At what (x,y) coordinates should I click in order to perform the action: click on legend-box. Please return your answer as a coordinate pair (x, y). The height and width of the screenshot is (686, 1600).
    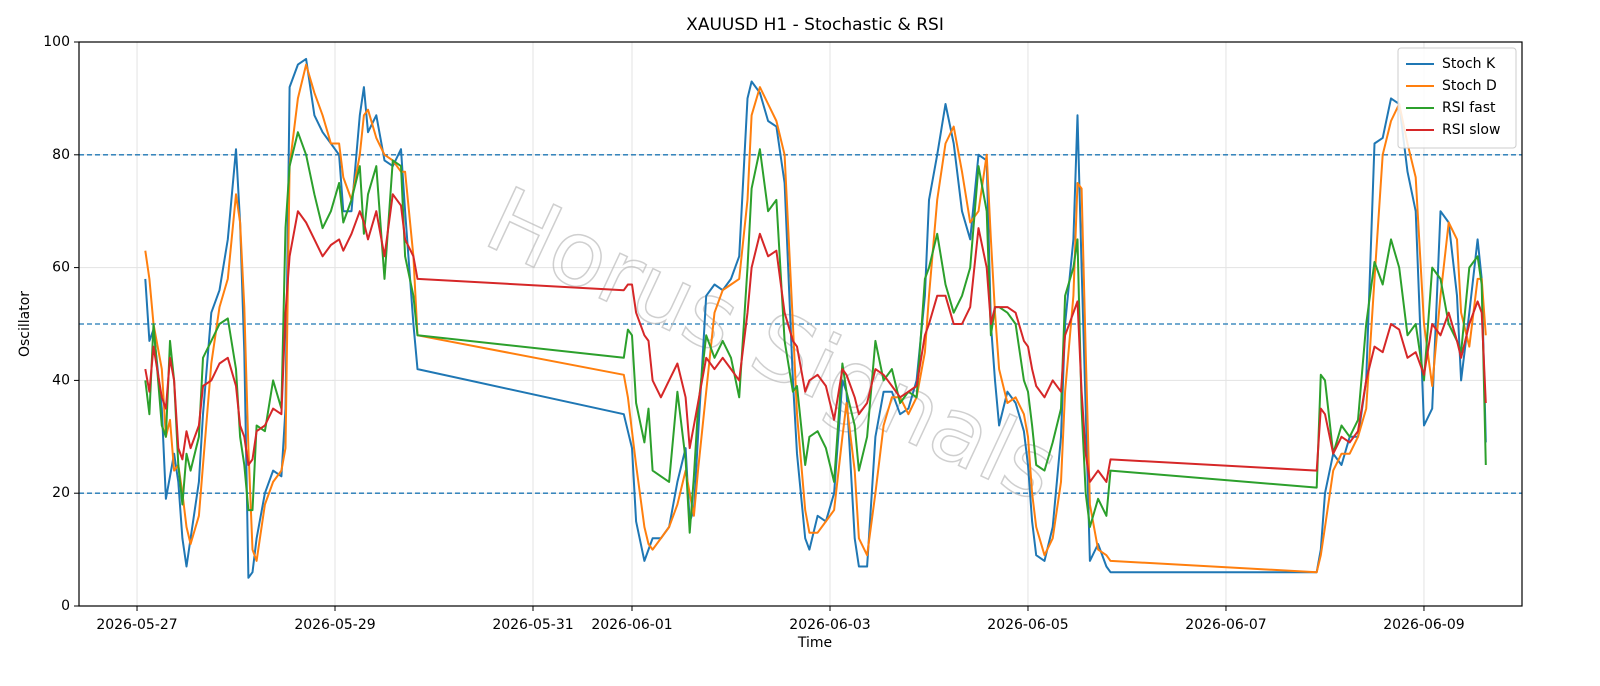
    Looking at the image, I should click on (1457, 98).